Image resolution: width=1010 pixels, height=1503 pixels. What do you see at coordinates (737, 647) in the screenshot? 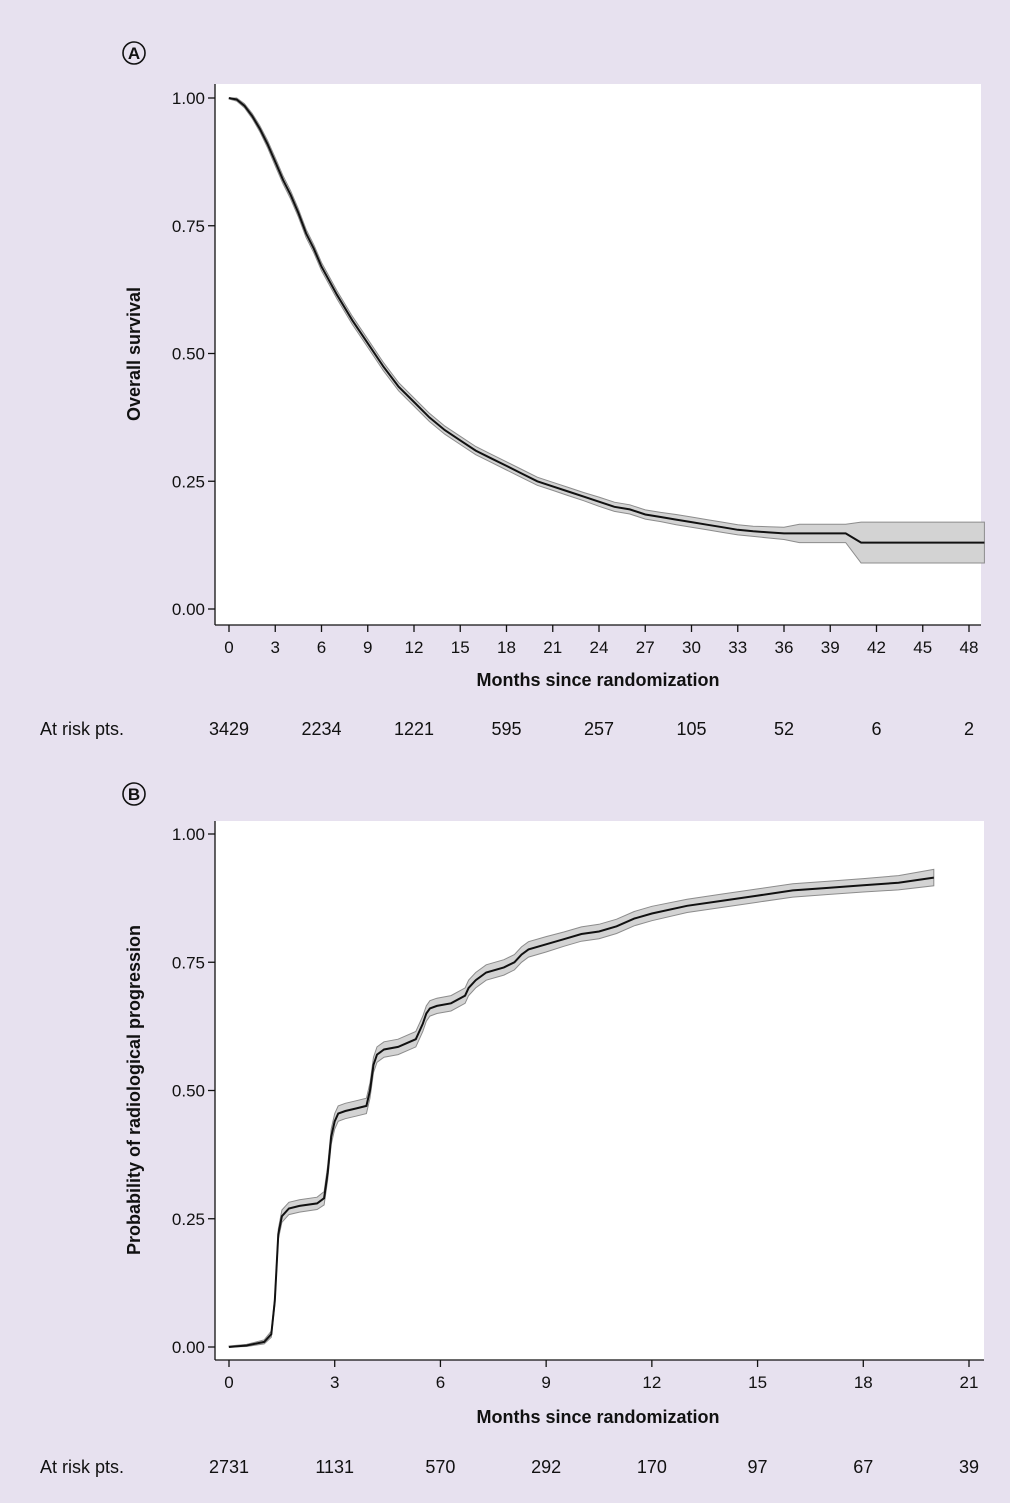
I see `x-tick-label: 33` at bounding box center [737, 647].